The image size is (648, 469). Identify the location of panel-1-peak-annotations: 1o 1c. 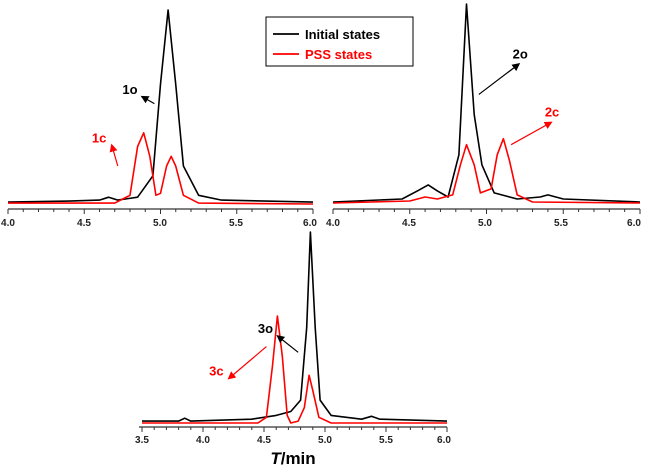
(123, 124).